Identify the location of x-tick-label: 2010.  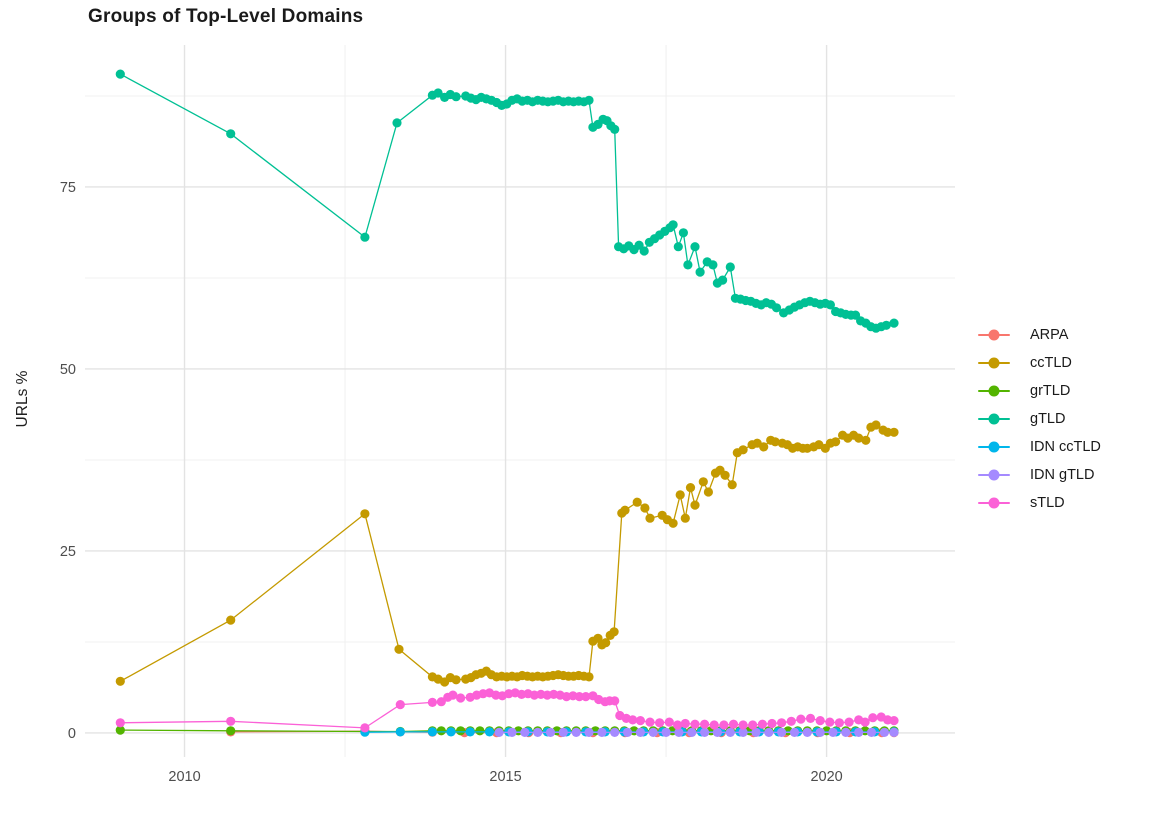
(184, 777).